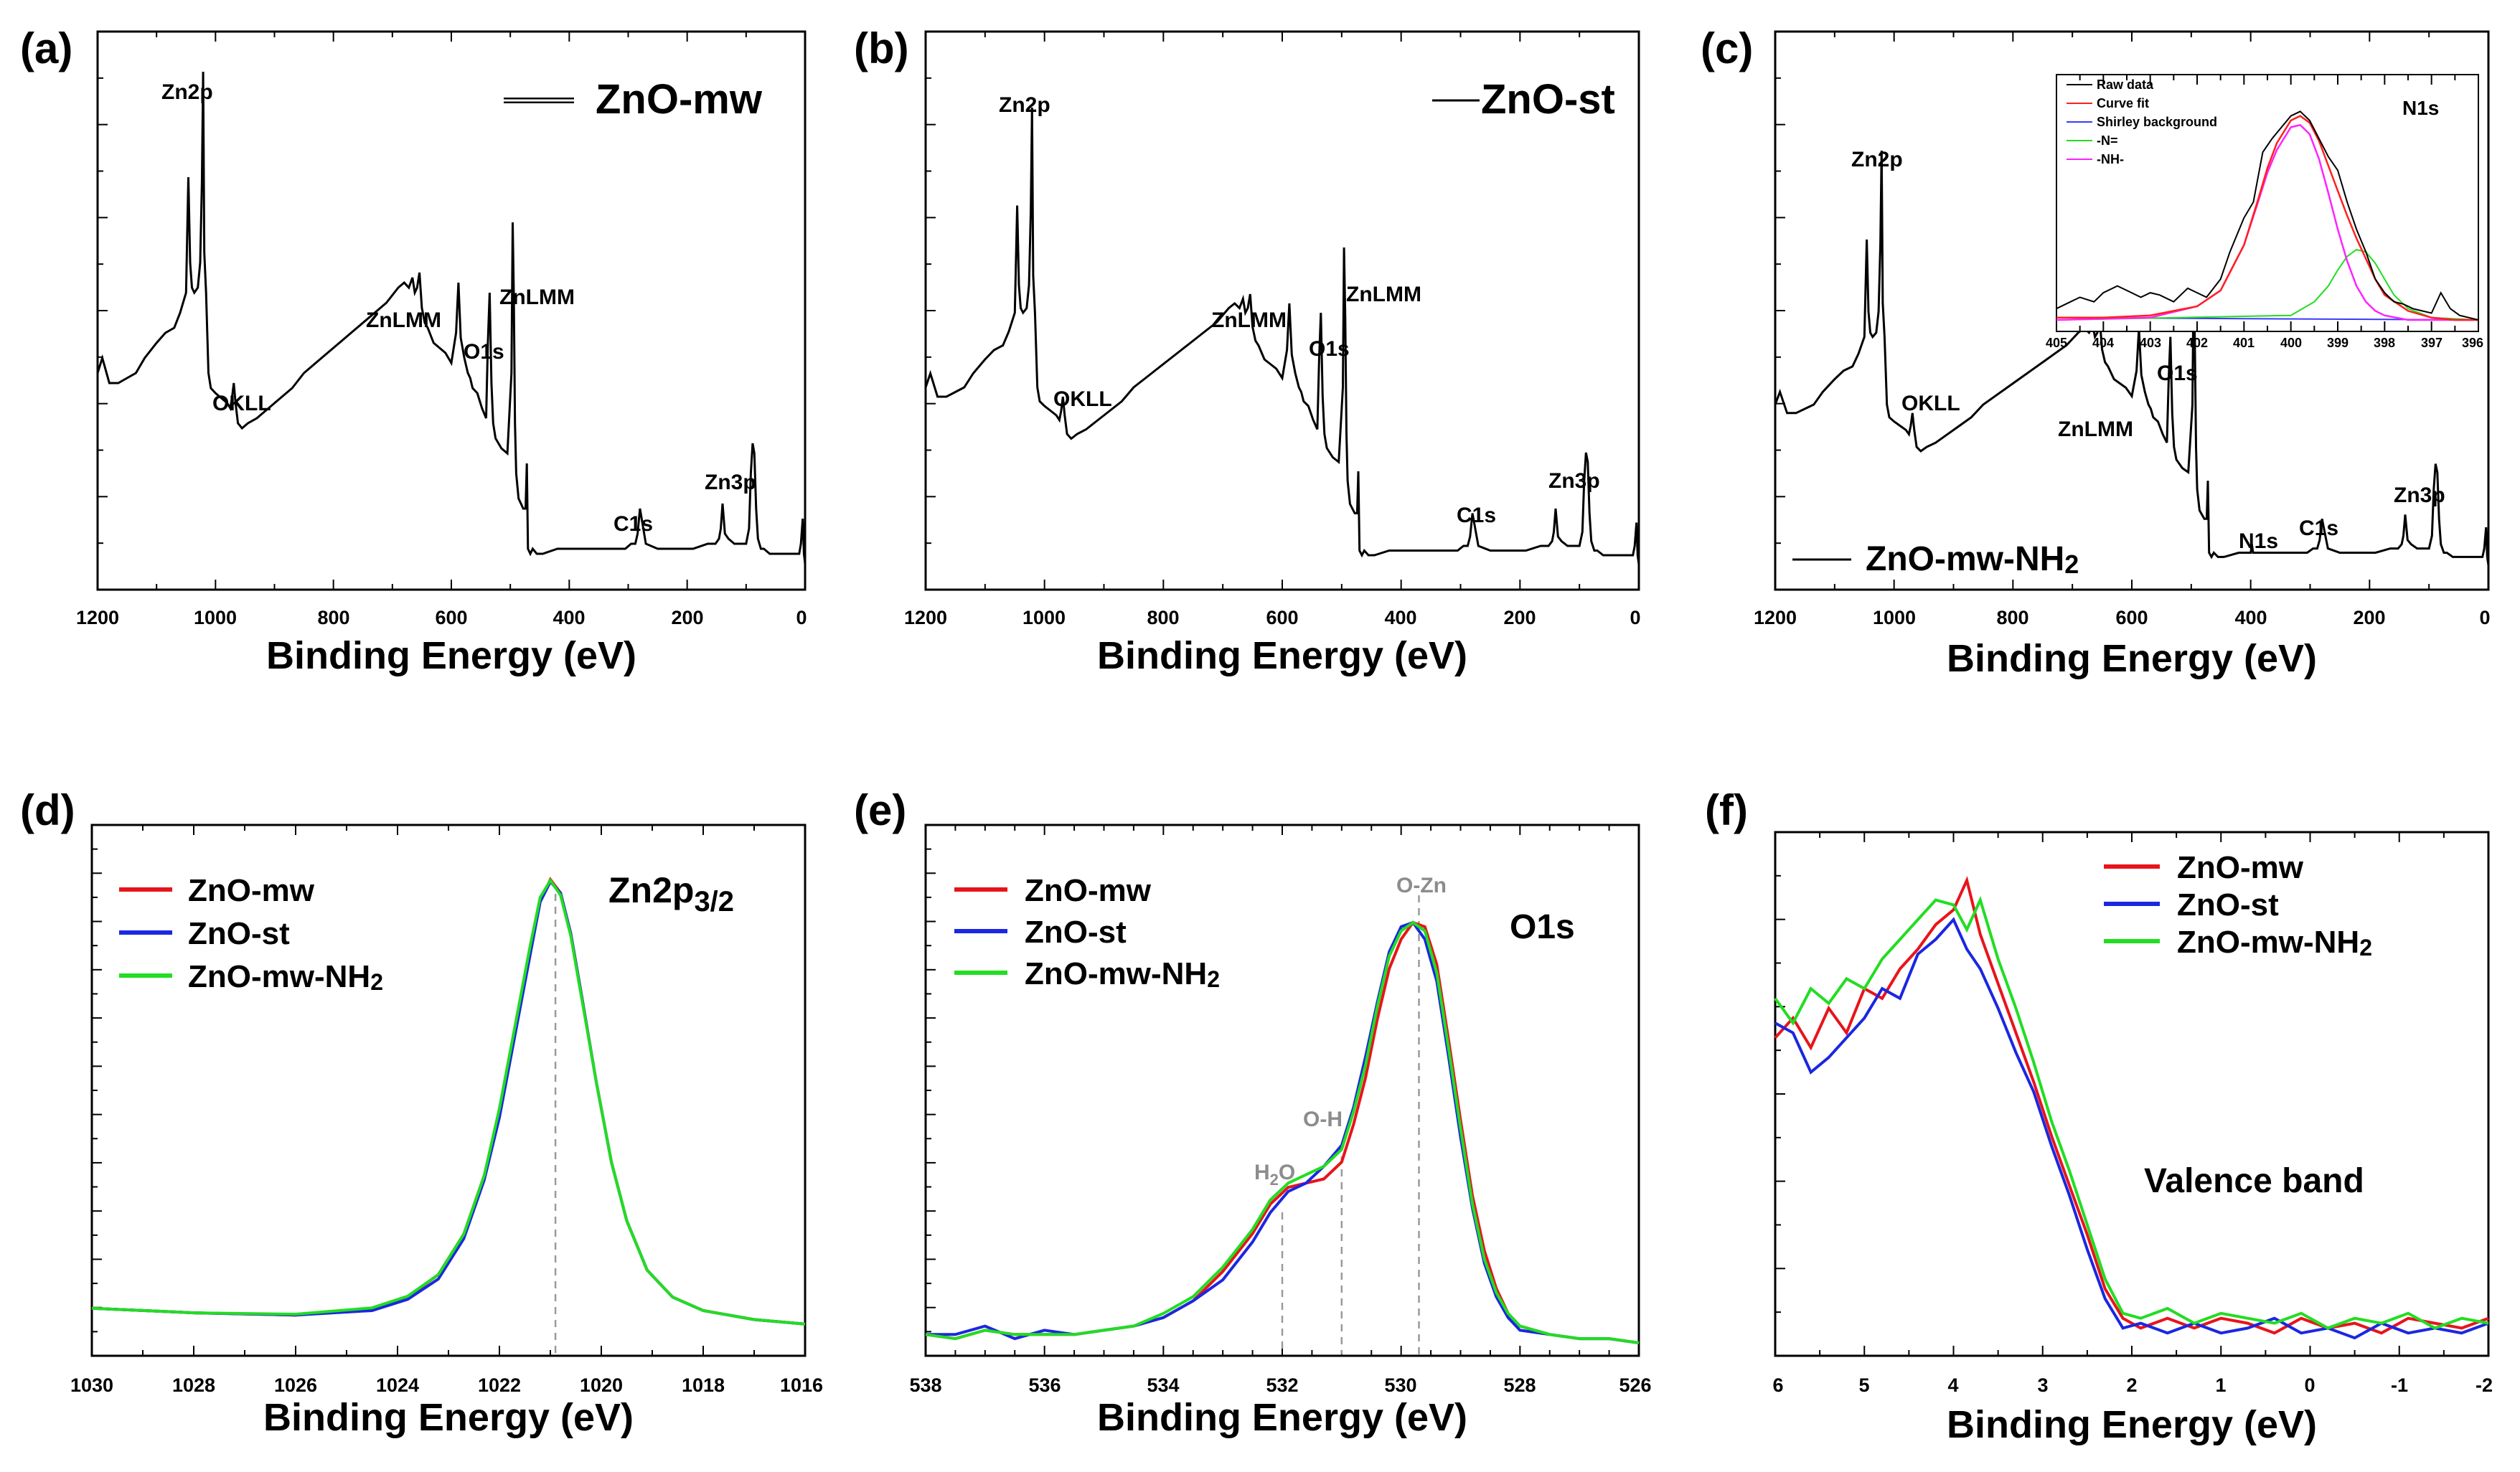 The height and width of the screenshot is (1472, 2520). I want to click on series-line-zno-st-survey, so click(1282, 336).